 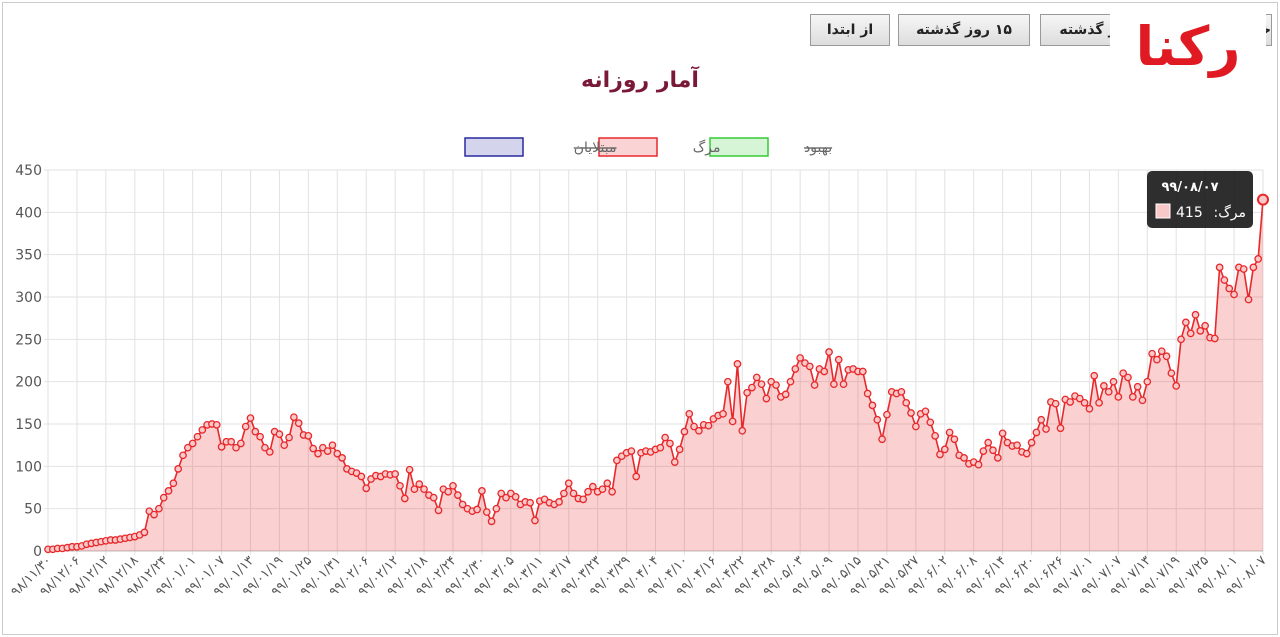 I want to click on y-tick-label: 0, so click(x=37, y=552).